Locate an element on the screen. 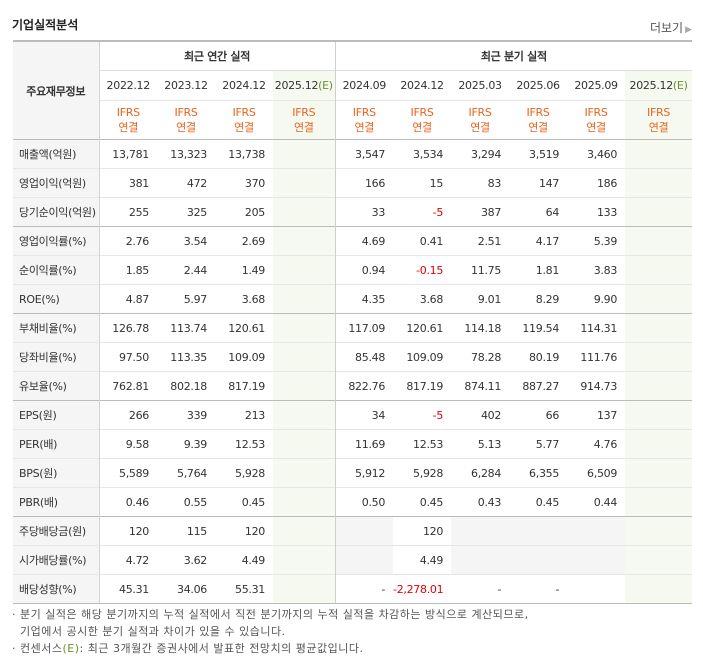 The width and height of the screenshot is (703, 661). table-cell: 887.27 is located at coordinates (538, 386).